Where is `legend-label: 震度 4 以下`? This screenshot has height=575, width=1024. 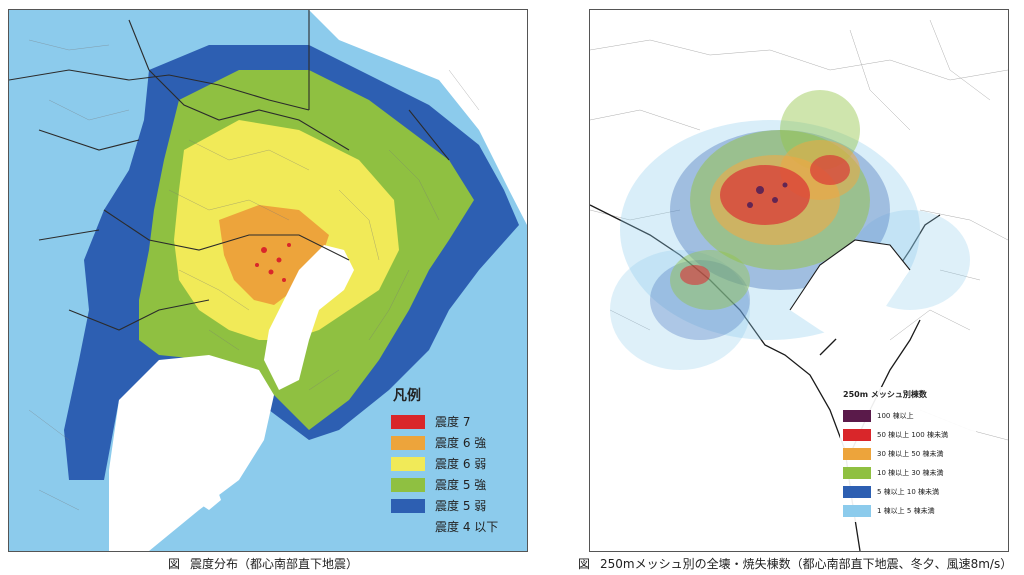
legend-label: 震度 4 以下 is located at coordinates (467, 527).